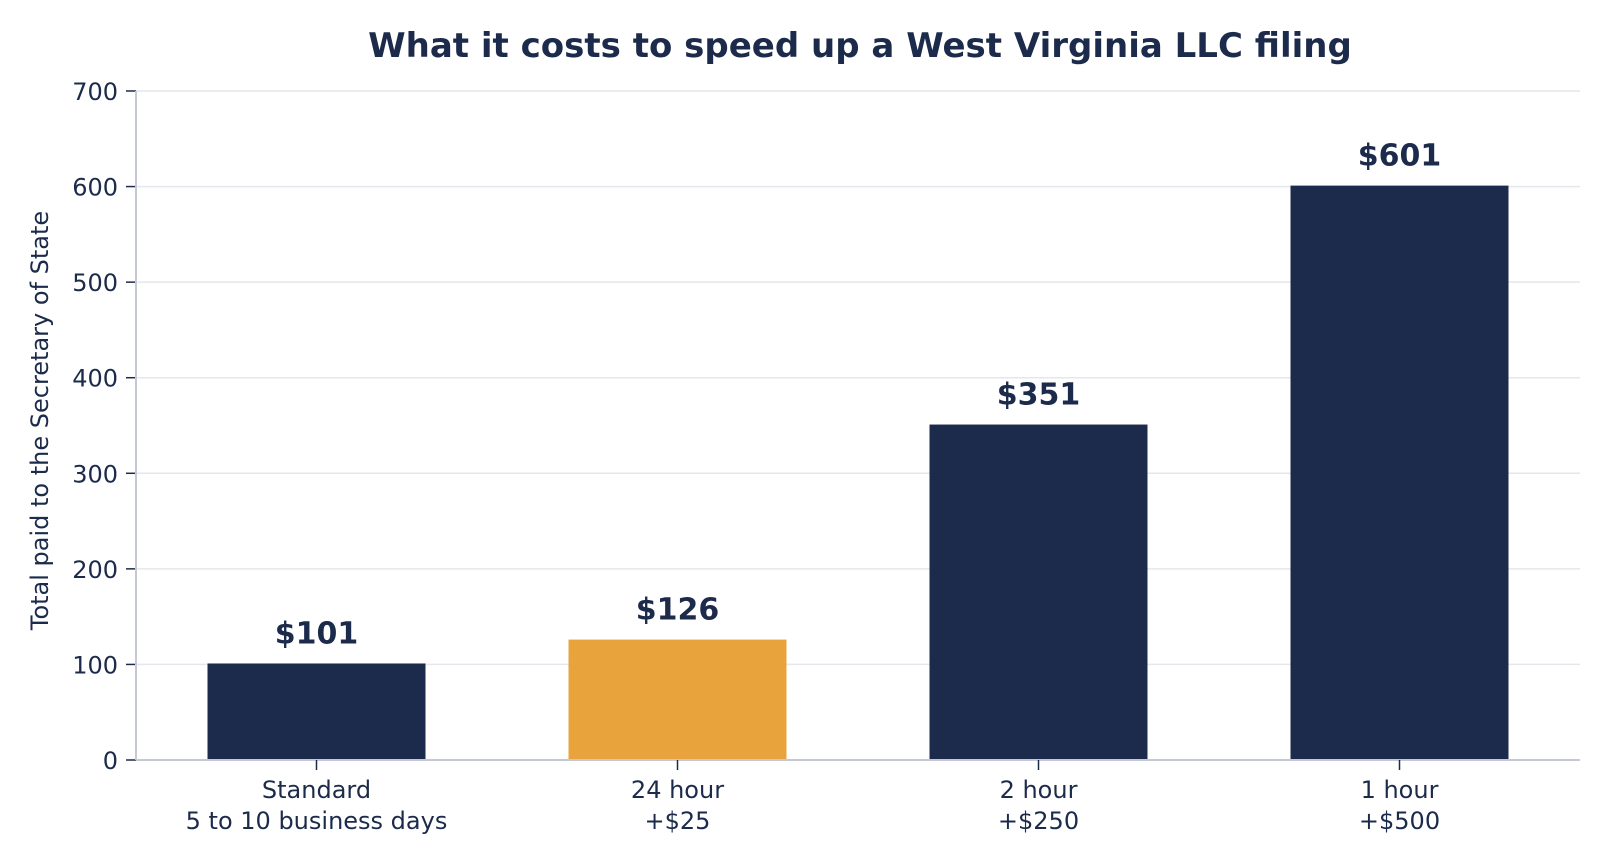  Describe the element at coordinates (110, 761) in the screenshot. I see `y-tick-label: 0` at that location.